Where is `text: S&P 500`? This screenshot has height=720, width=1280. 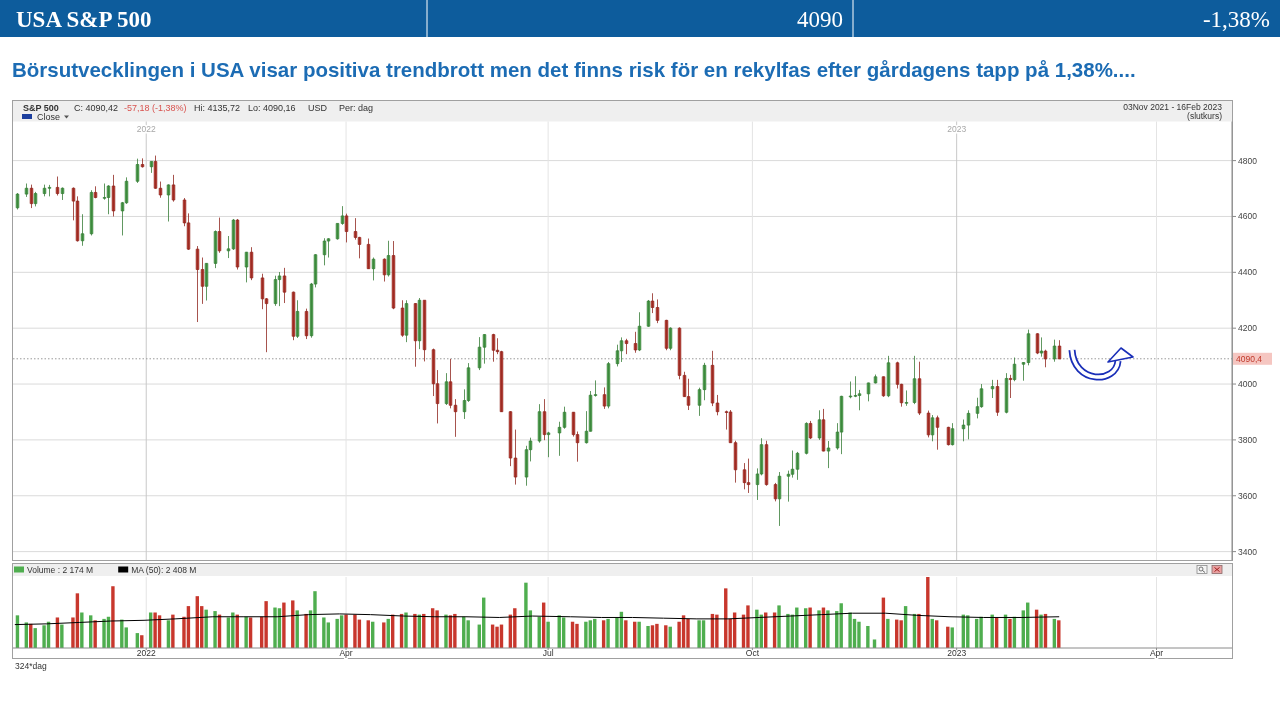 text: S&P 500 is located at coordinates (41, 108).